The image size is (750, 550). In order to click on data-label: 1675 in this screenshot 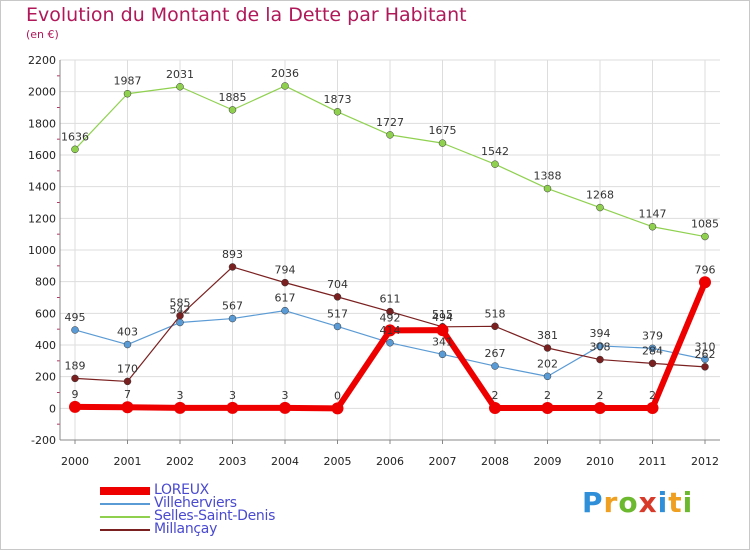, I will do `click(443, 130)`.